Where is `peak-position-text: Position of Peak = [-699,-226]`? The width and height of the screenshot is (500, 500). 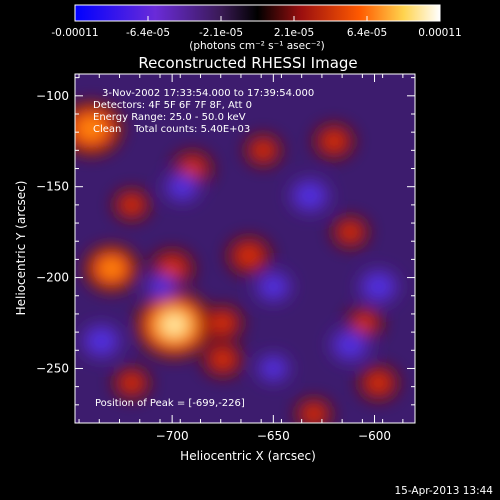 peak-position-text: Position of Peak = [-699,-226] is located at coordinates (170, 403).